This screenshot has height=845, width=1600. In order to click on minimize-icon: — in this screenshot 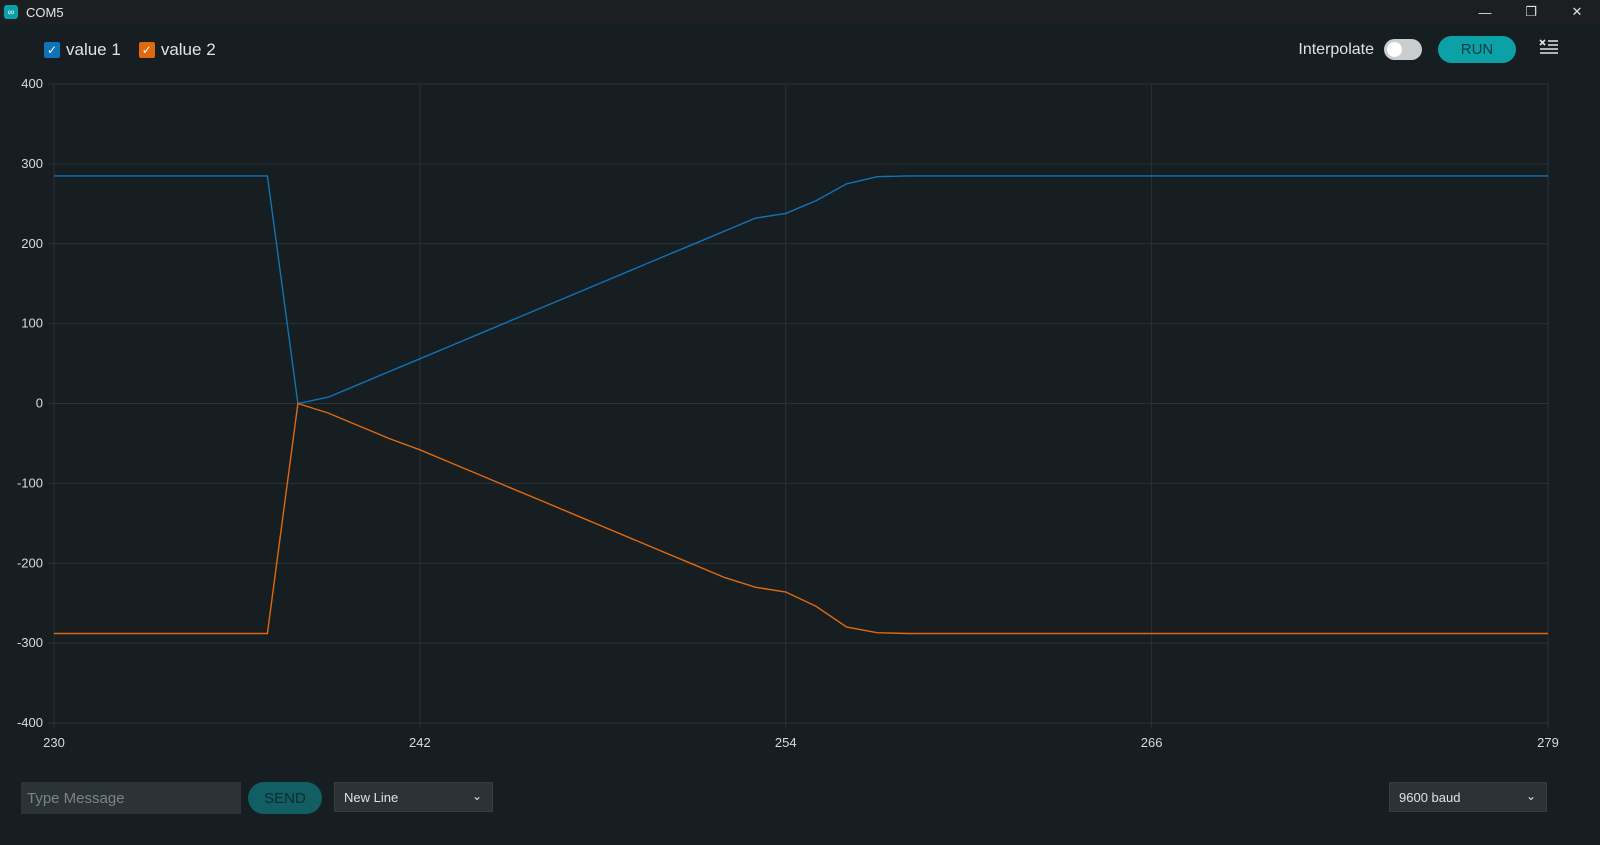, I will do `click(1485, 12)`.